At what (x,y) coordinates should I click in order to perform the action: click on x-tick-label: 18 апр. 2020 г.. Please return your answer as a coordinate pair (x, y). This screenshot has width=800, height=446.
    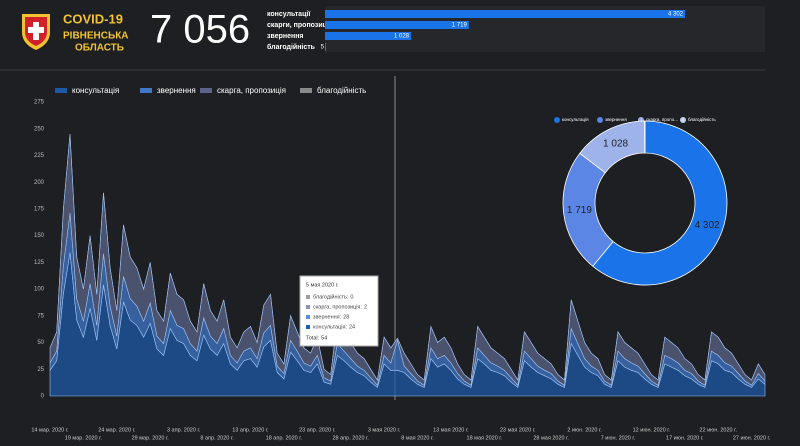
    Looking at the image, I should click on (284, 438).